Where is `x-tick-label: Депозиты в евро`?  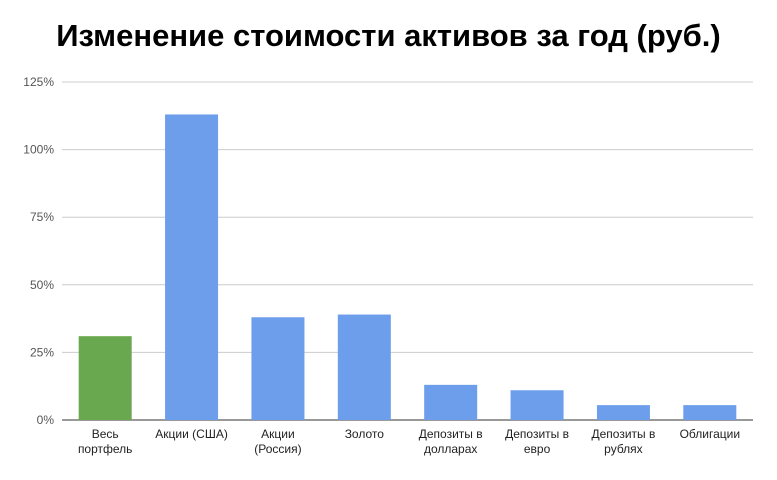 x-tick-label: Депозиты в евро is located at coordinates (537, 441).